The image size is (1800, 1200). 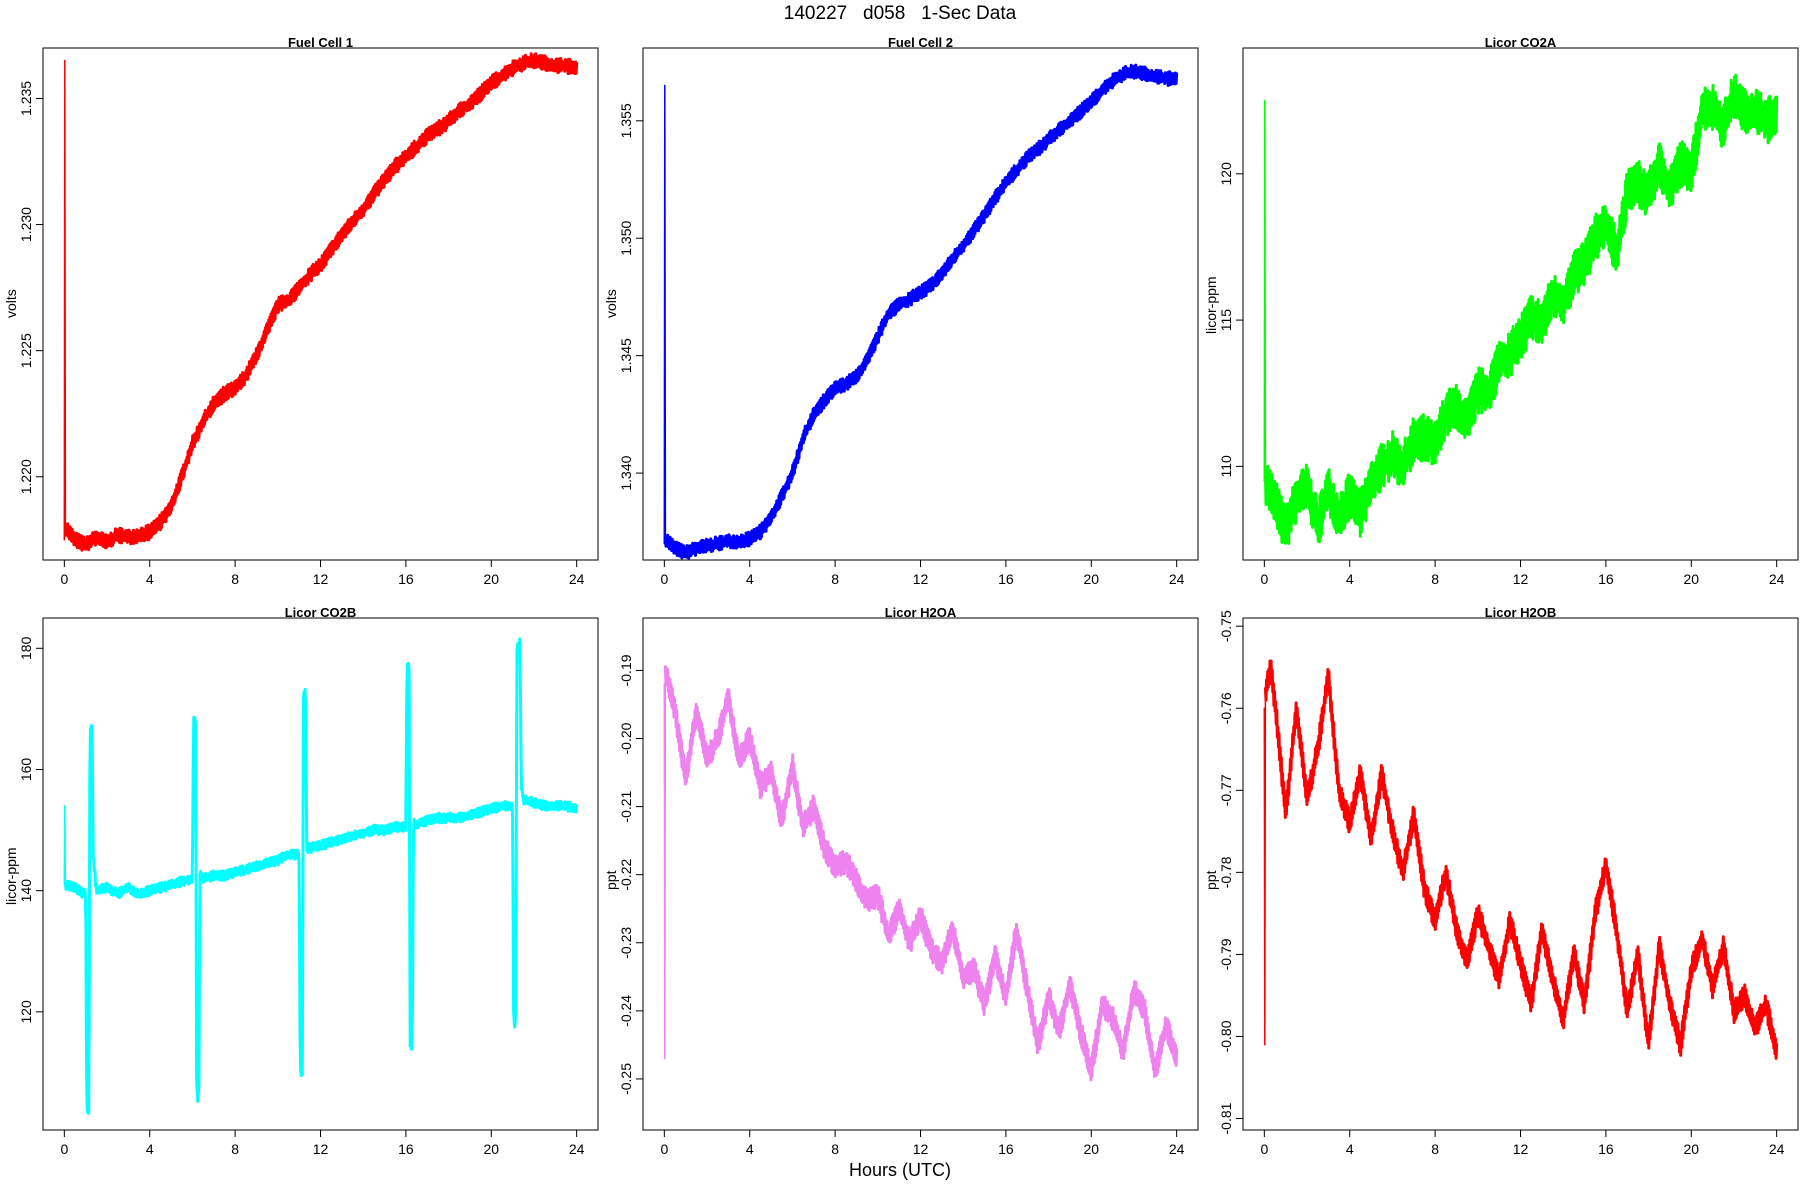 What do you see at coordinates (920, 612) in the screenshot?
I see `panel-title: Licor H2OA` at bounding box center [920, 612].